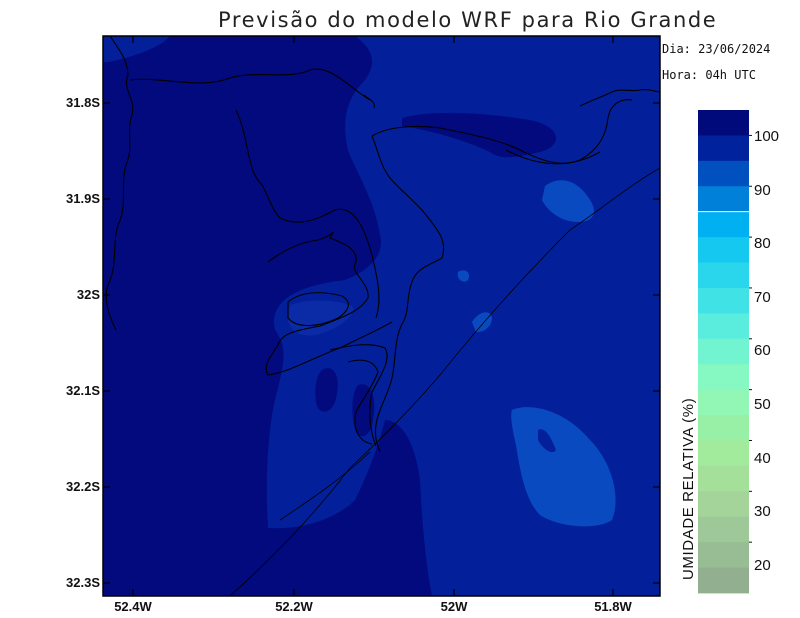 This screenshot has width=800, height=618. Describe the element at coordinates (688, 488) in the screenshot. I see `colorbar-title: UMIDADE RELATIVA (%)` at that location.